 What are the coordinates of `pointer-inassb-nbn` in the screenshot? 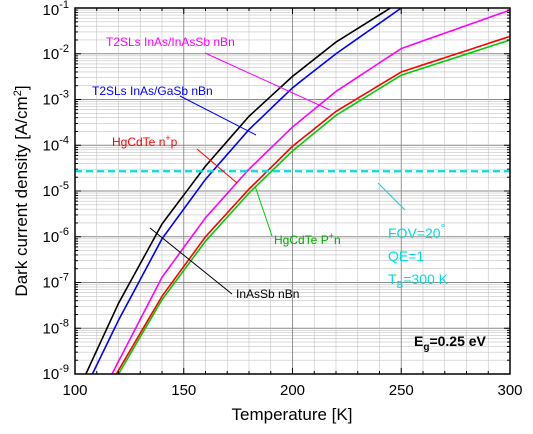 It's located at (191, 261).